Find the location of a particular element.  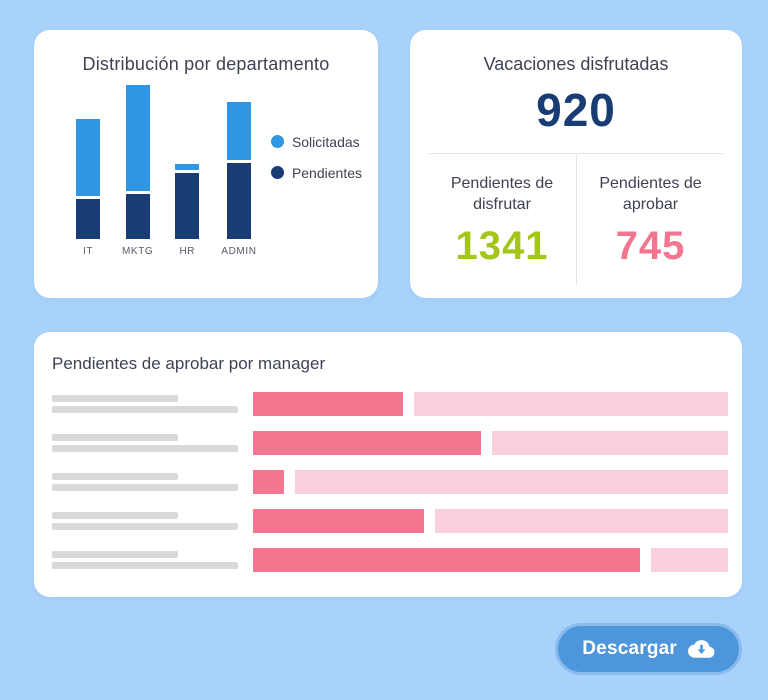

kpi-label: Pendientes de disfrutar is located at coordinates (502, 194).